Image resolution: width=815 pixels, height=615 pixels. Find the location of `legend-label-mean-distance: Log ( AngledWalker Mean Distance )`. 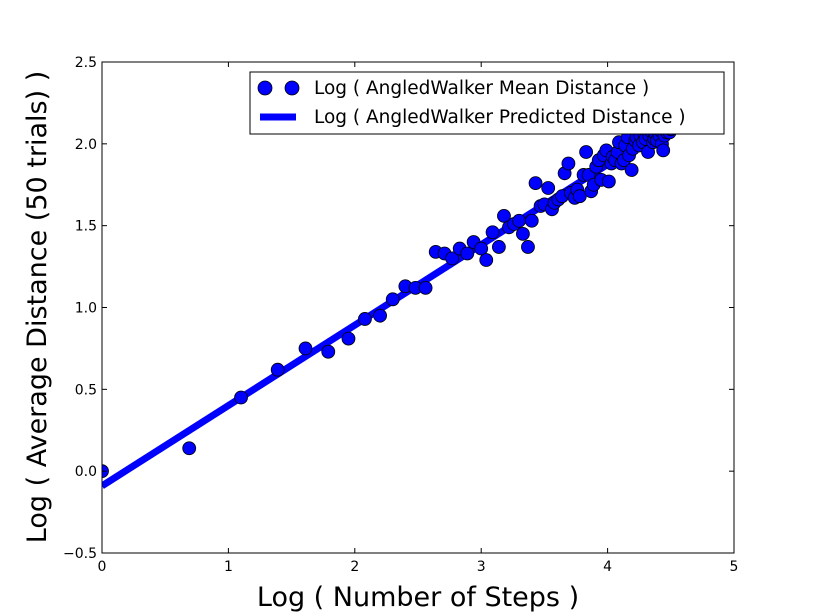

legend-label-mean-distance: Log ( AngledWalker Mean Distance ) is located at coordinates (481, 88).